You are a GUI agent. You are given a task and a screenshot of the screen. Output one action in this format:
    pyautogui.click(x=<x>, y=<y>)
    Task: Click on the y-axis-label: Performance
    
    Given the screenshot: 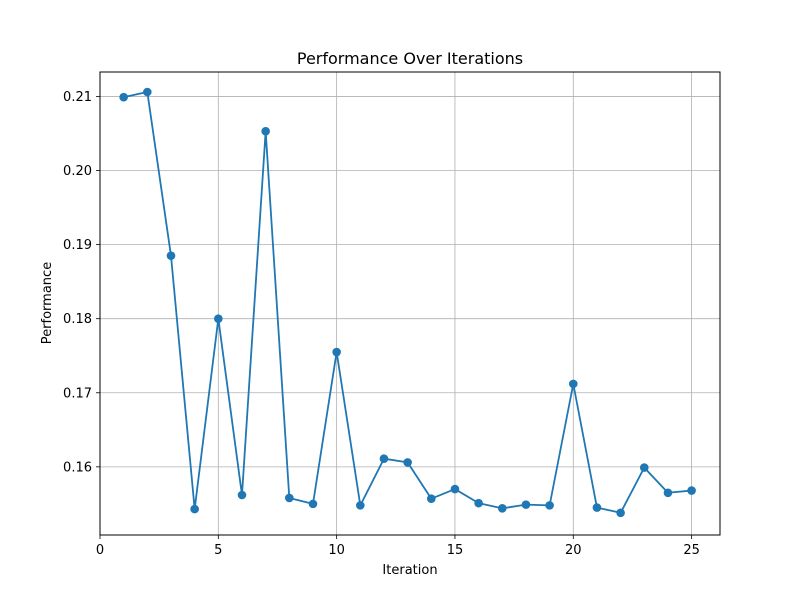 What is the action you would take?
    pyautogui.click(x=47, y=303)
    